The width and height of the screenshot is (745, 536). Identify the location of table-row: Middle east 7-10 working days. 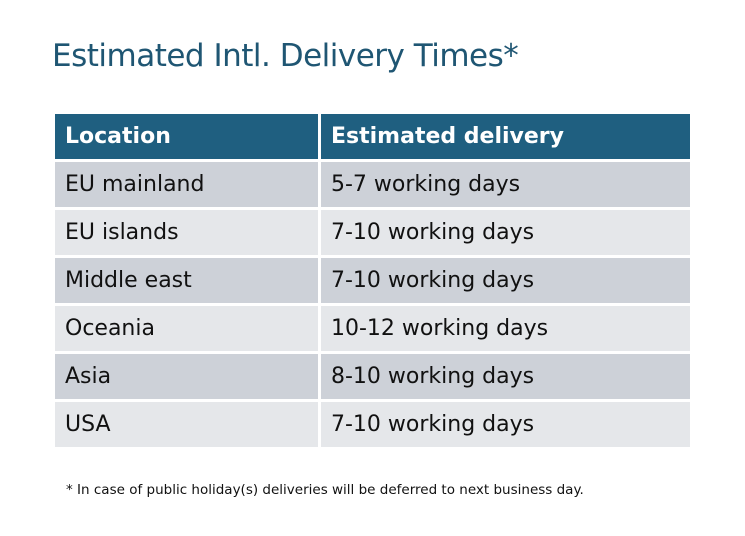
(372, 280).